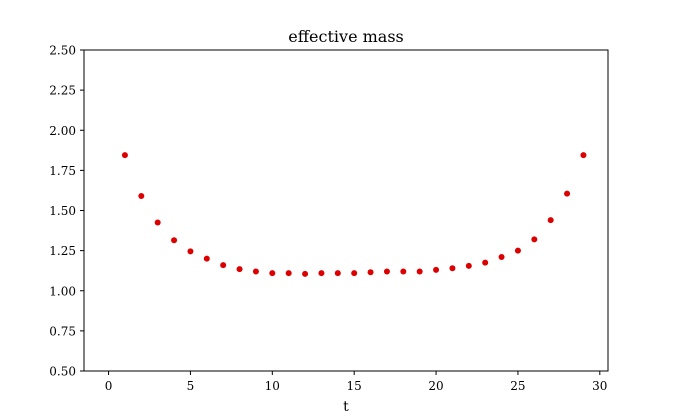 The height and width of the screenshot is (417, 675). I want to click on x-tick-label: 30, so click(599, 386).